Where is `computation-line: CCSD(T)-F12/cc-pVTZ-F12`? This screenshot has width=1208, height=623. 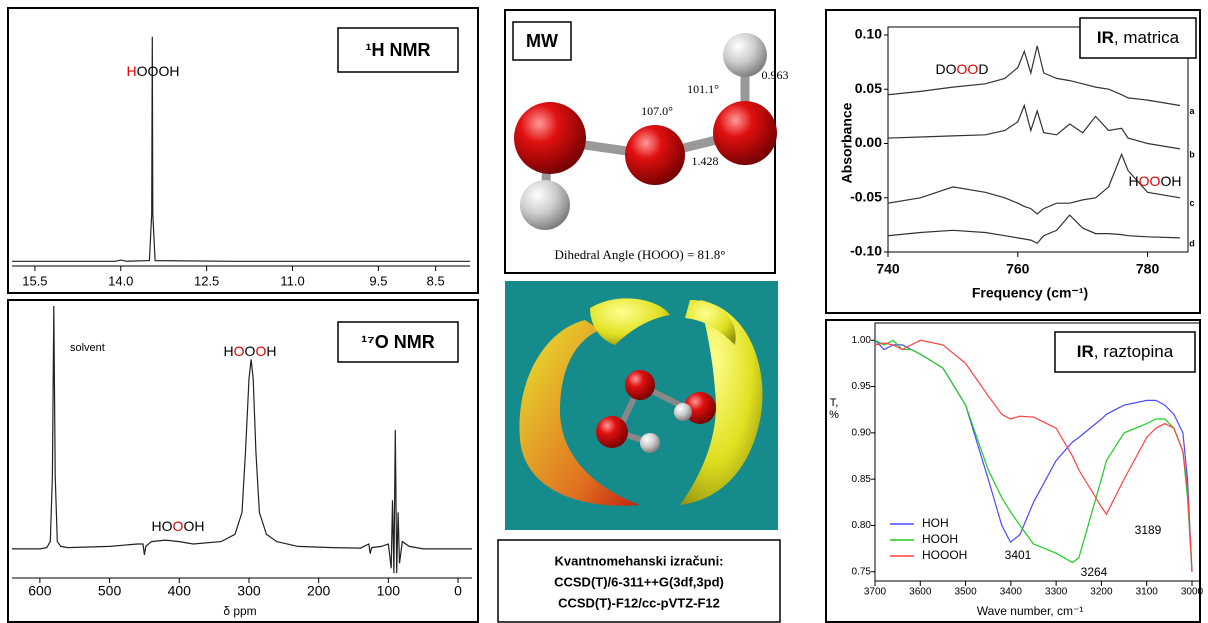
computation-line: CCSD(T)-F12/cc-pVTZ-F12 is located at coordinates (639, 602).